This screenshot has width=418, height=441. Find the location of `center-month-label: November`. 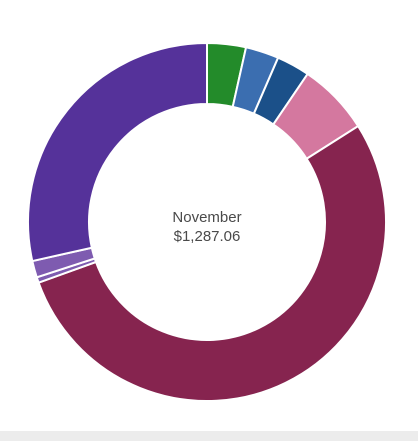

center-month-label: November is located at coordinates (206, 217).